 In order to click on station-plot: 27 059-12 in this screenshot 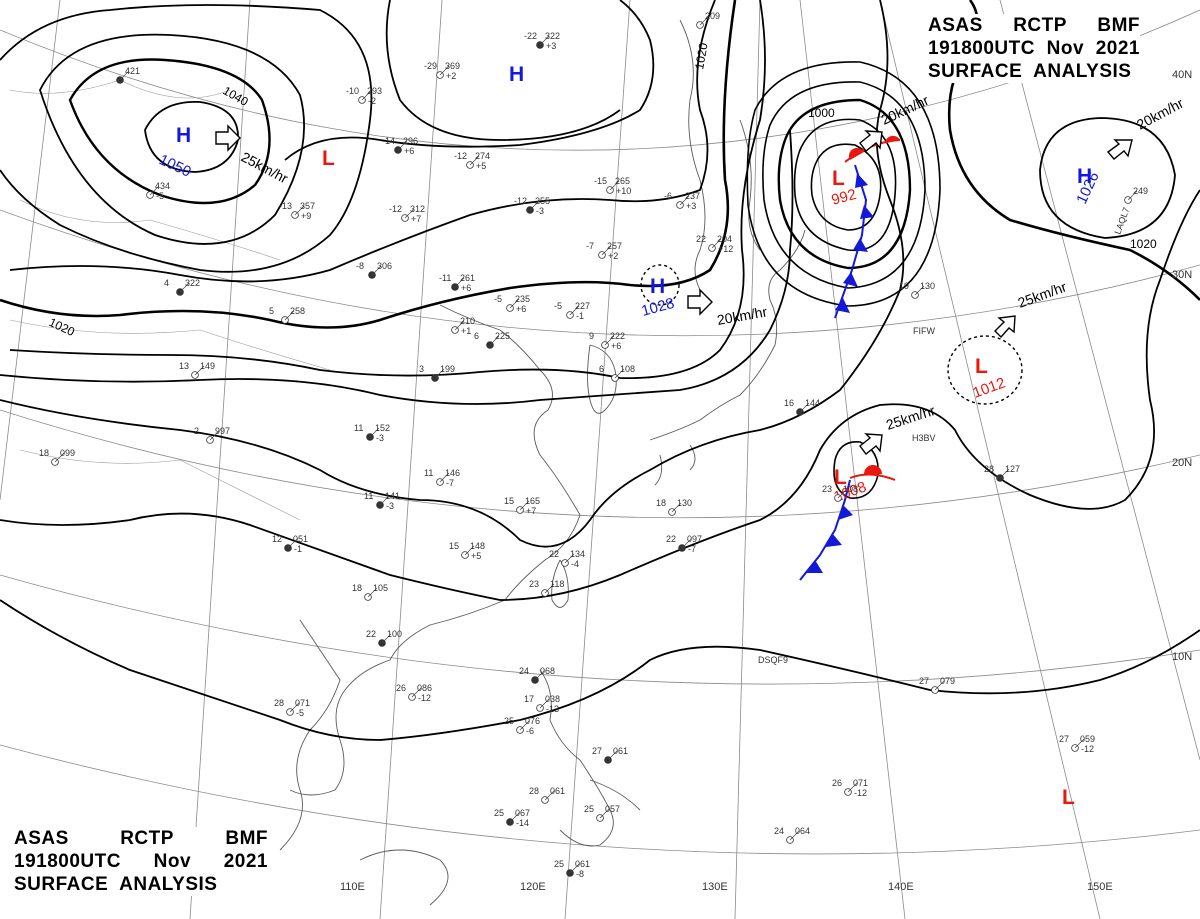, I will do `click(1077, 744)`.